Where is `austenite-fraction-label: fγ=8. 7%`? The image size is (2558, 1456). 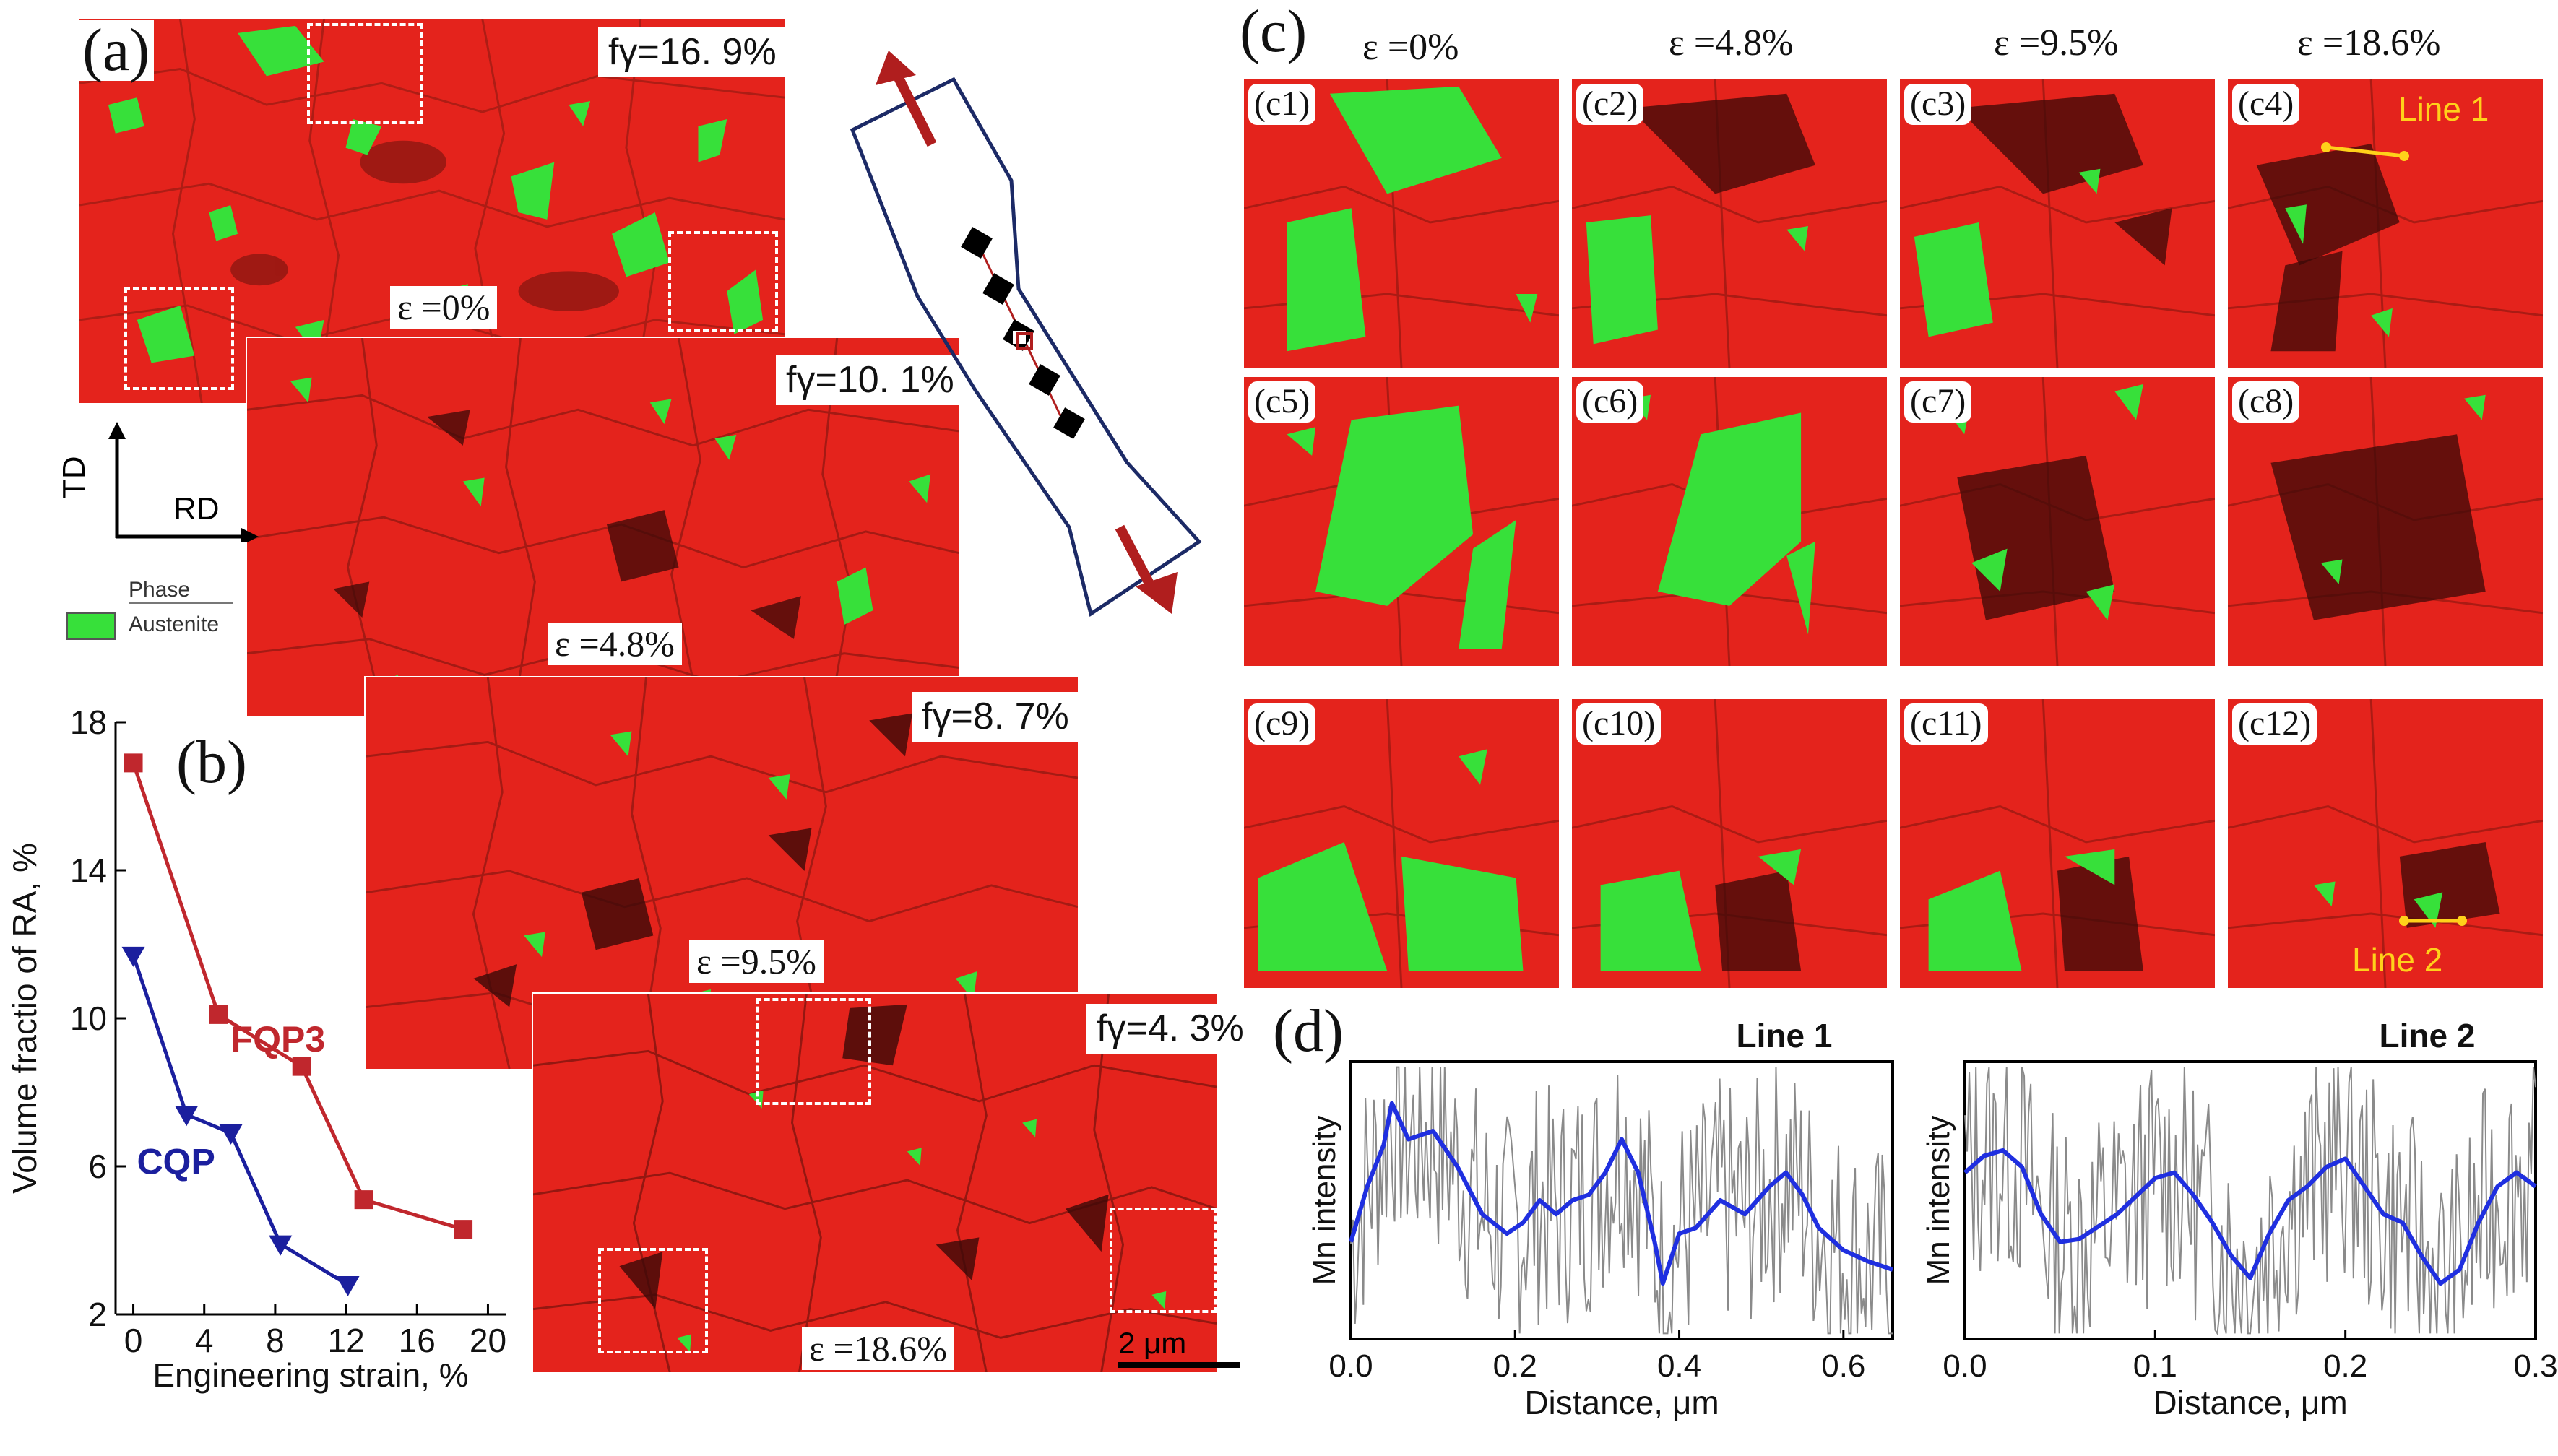 austenite-fraction-label: fγ=8. 7% is located at coordinates (995, 717).